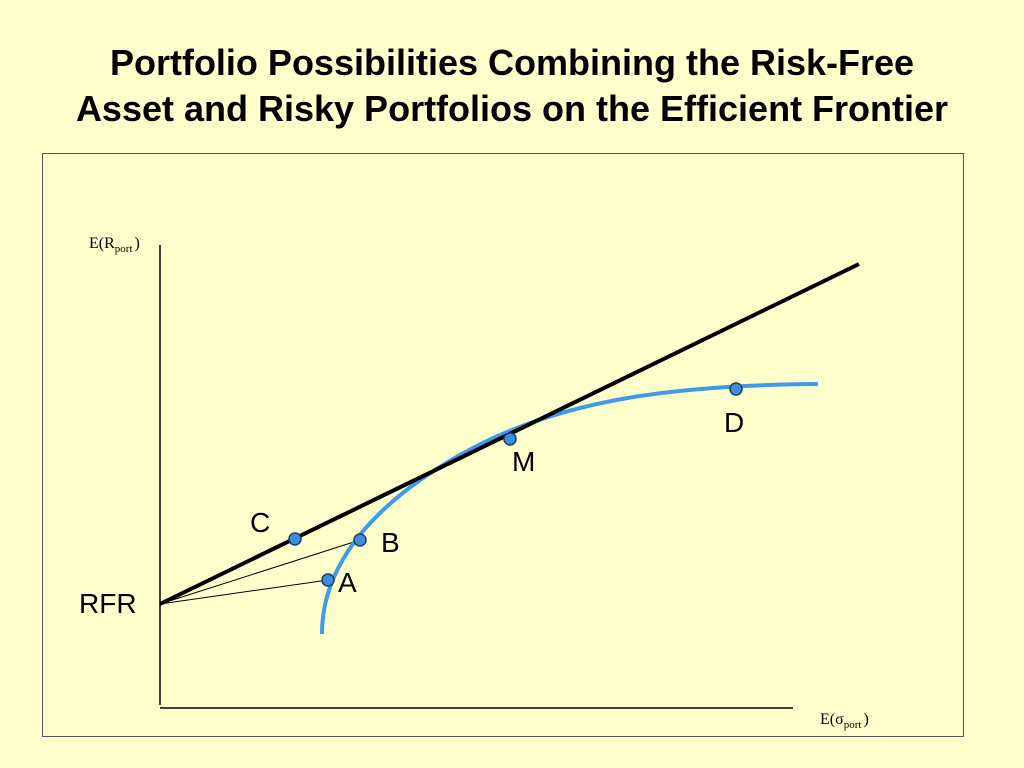 The height and width of the screenshot is (768, 1024). I want to click on point-b, so click(360, 540).